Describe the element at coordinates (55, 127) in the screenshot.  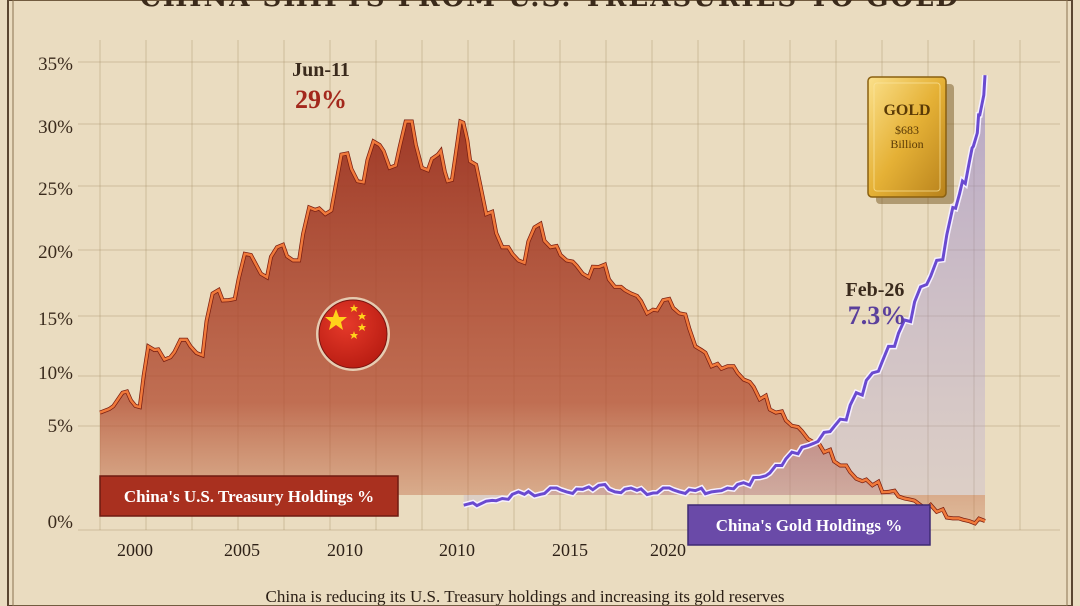
I see `y-tick-label: 30%` at that location.